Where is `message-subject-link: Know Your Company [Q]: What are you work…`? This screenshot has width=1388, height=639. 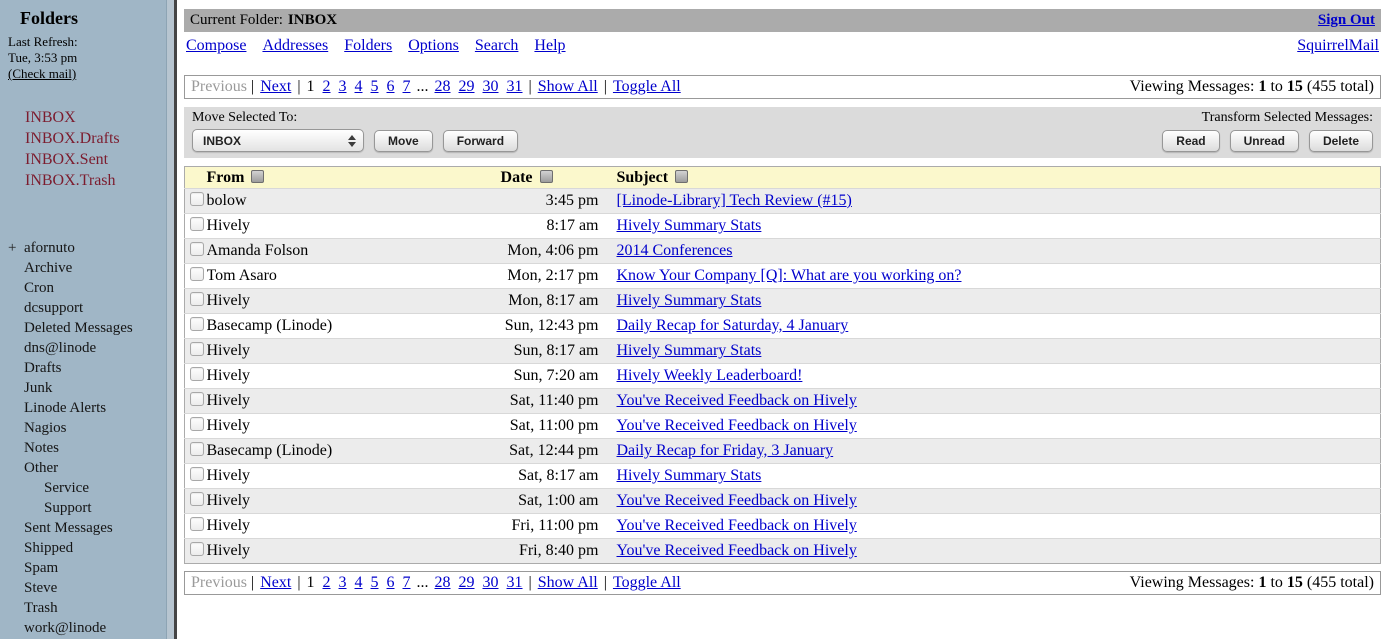
message-subject-link: Know Your Company [Q]: What are you work… is located at coordinates (789, 275).